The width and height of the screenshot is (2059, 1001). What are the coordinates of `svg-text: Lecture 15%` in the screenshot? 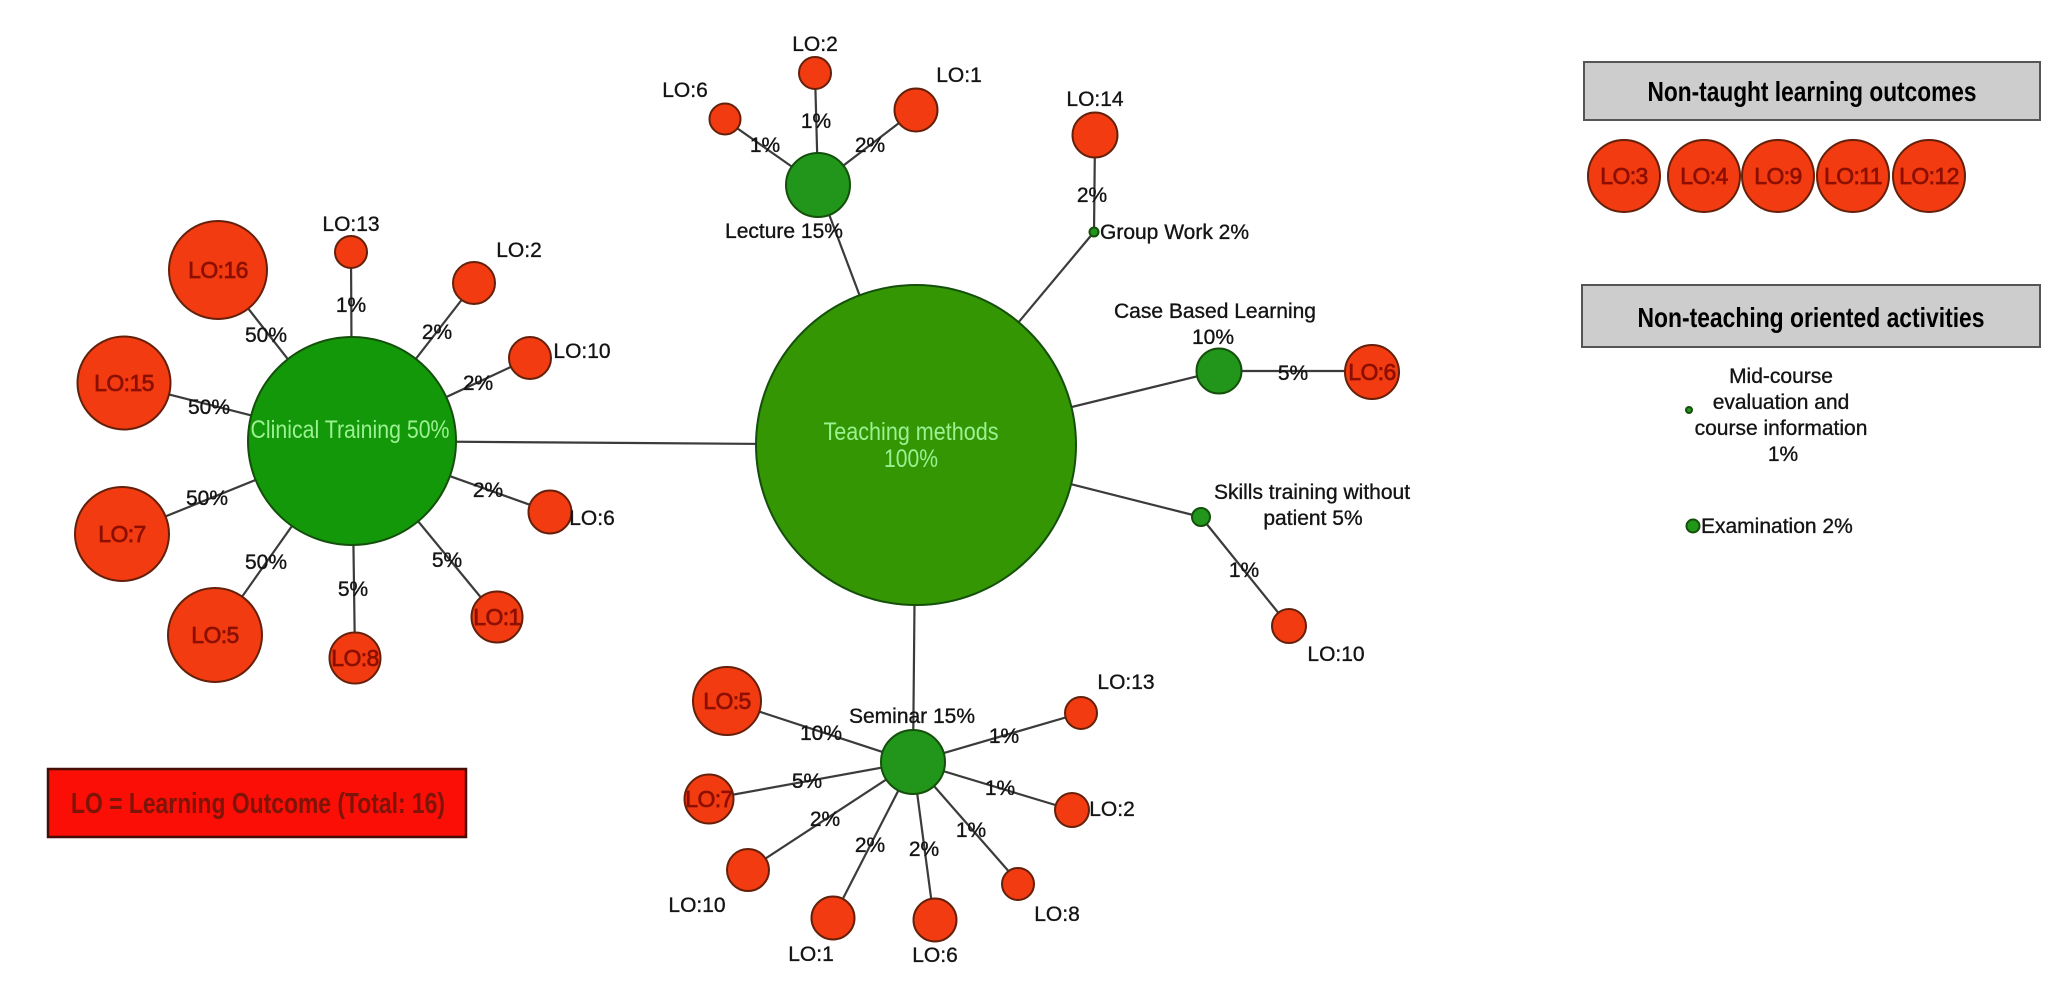 It's located at (784, 231).